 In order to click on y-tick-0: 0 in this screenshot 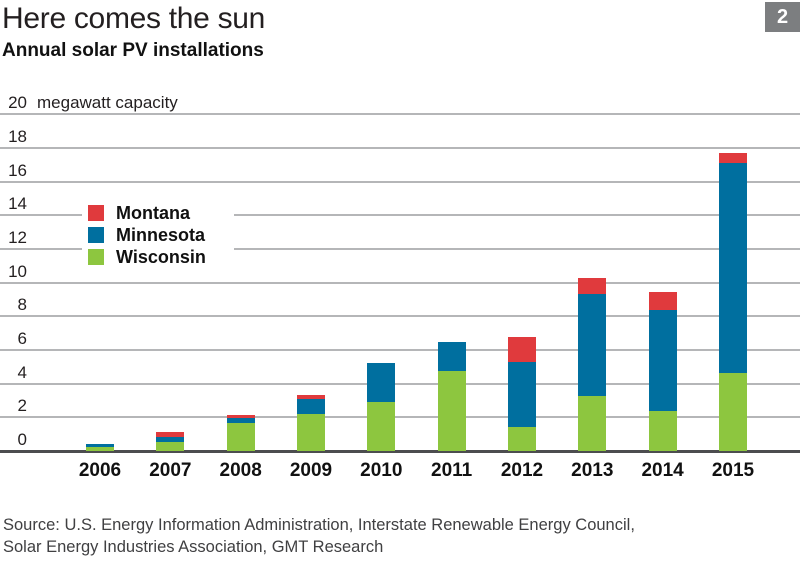, I will do `click(22, 439)`.